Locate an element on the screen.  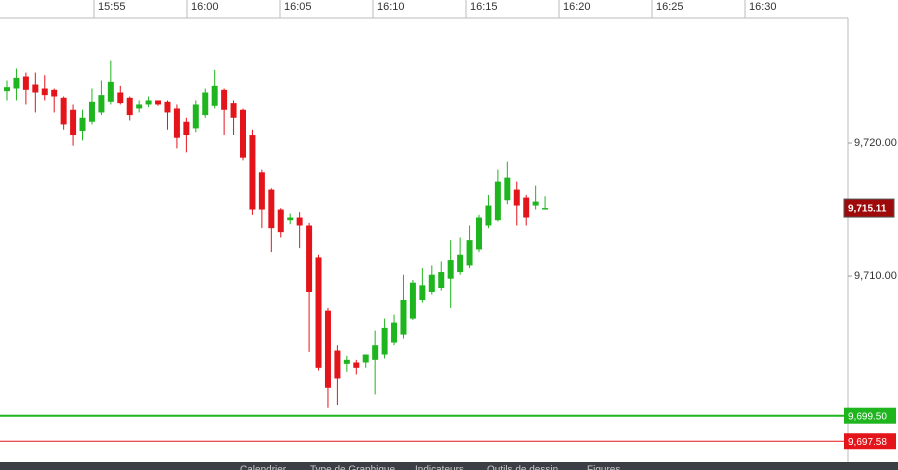
x-tick-label: 16:10 is located at coordinates (391, 7).